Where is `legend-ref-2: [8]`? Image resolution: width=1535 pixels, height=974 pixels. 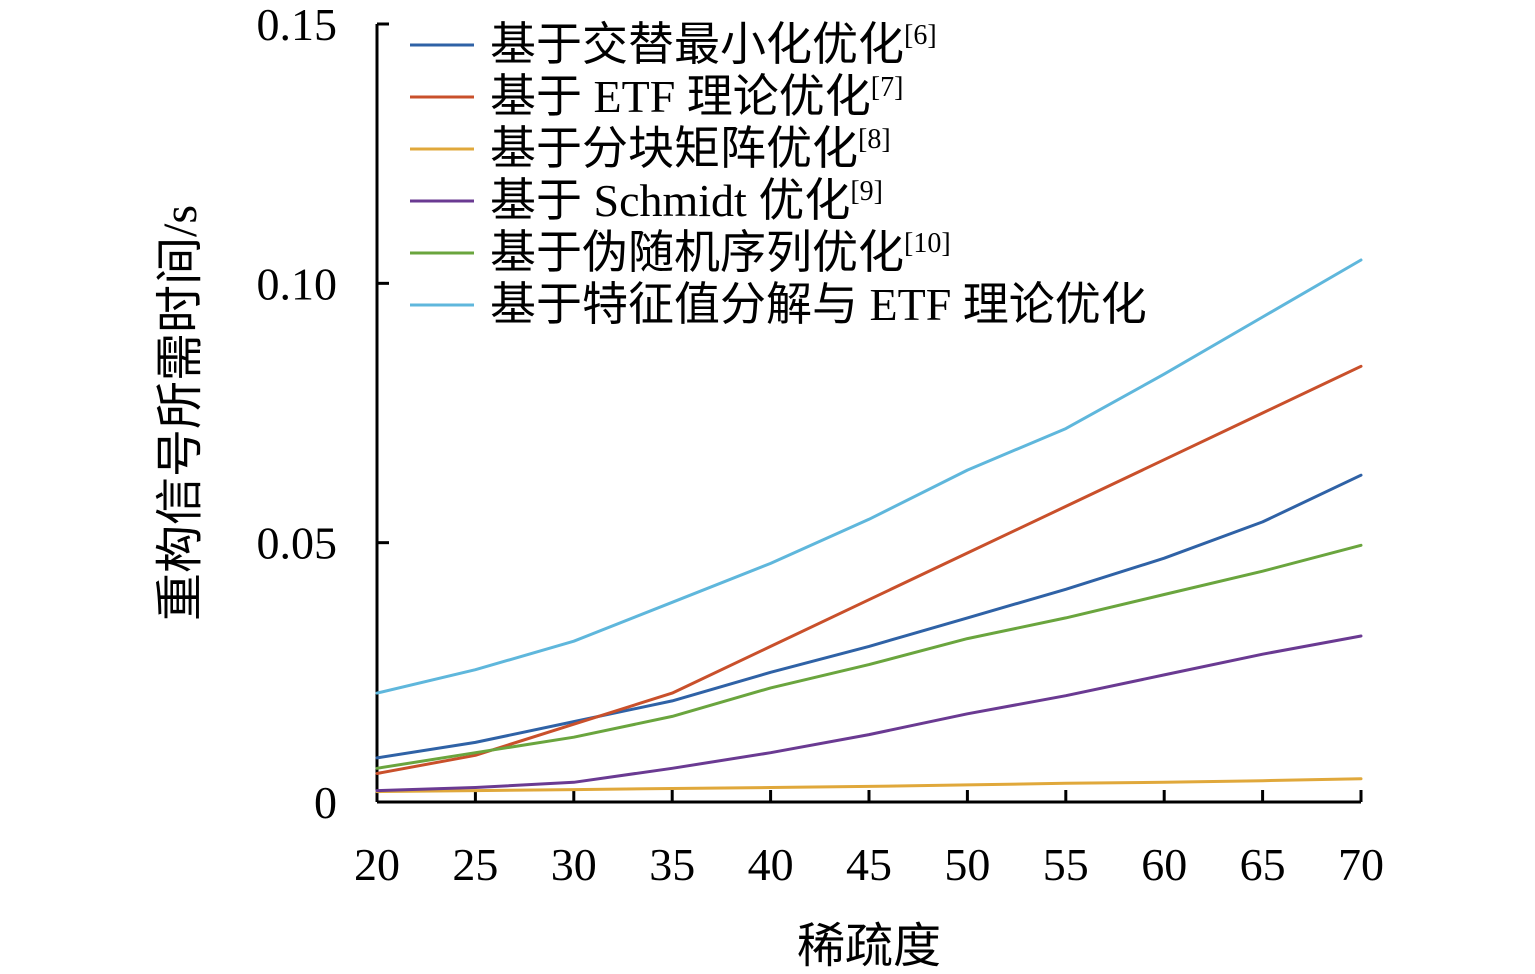
legend-ref-2: [8] is located at coordinates (874, 139).